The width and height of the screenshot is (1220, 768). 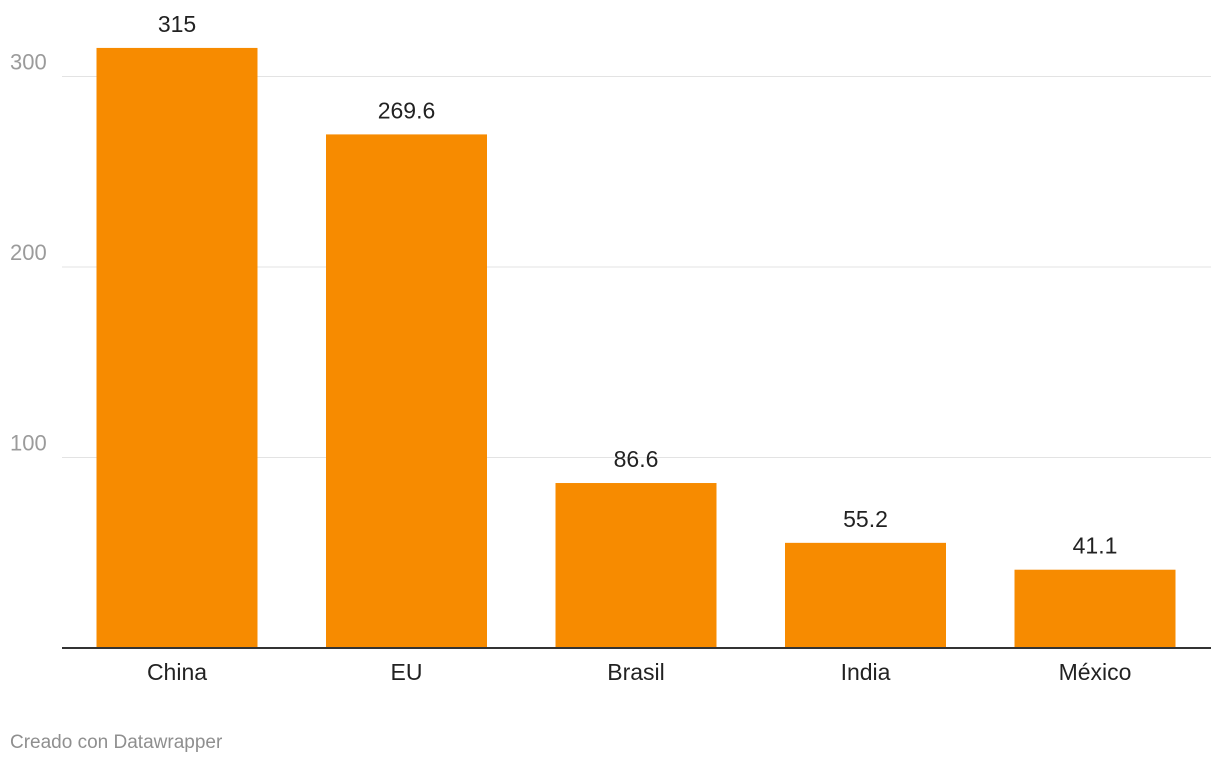 I want to click on chart-credit: Creado con Datawrapper, so click(x=116, y=742).